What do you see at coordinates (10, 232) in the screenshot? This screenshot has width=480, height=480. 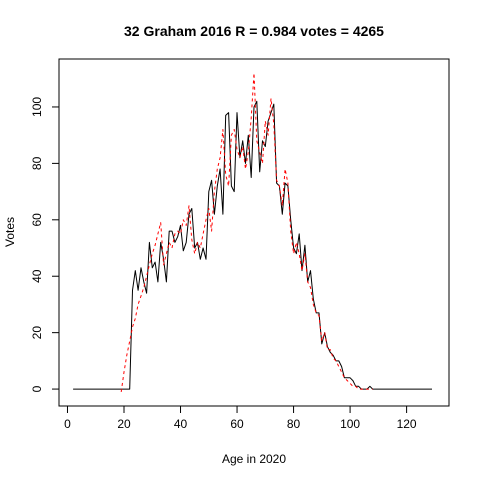 I see `y-axis-label: Votes` at bounding box center [10, 232].